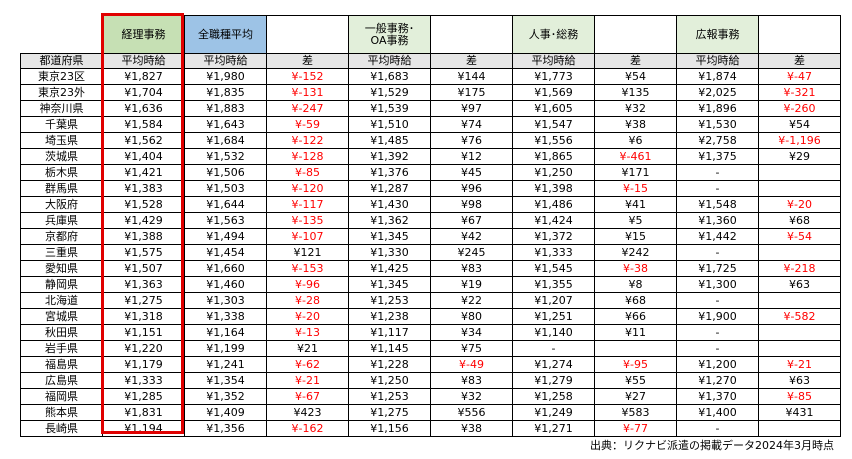 Image resolution: width=852 pixels, height=459 pixels. What do you see at coordinates (225, 428) in the screenshot?
I see `all-avg-cell: ¥1,356` at bounding box center [225, 428].